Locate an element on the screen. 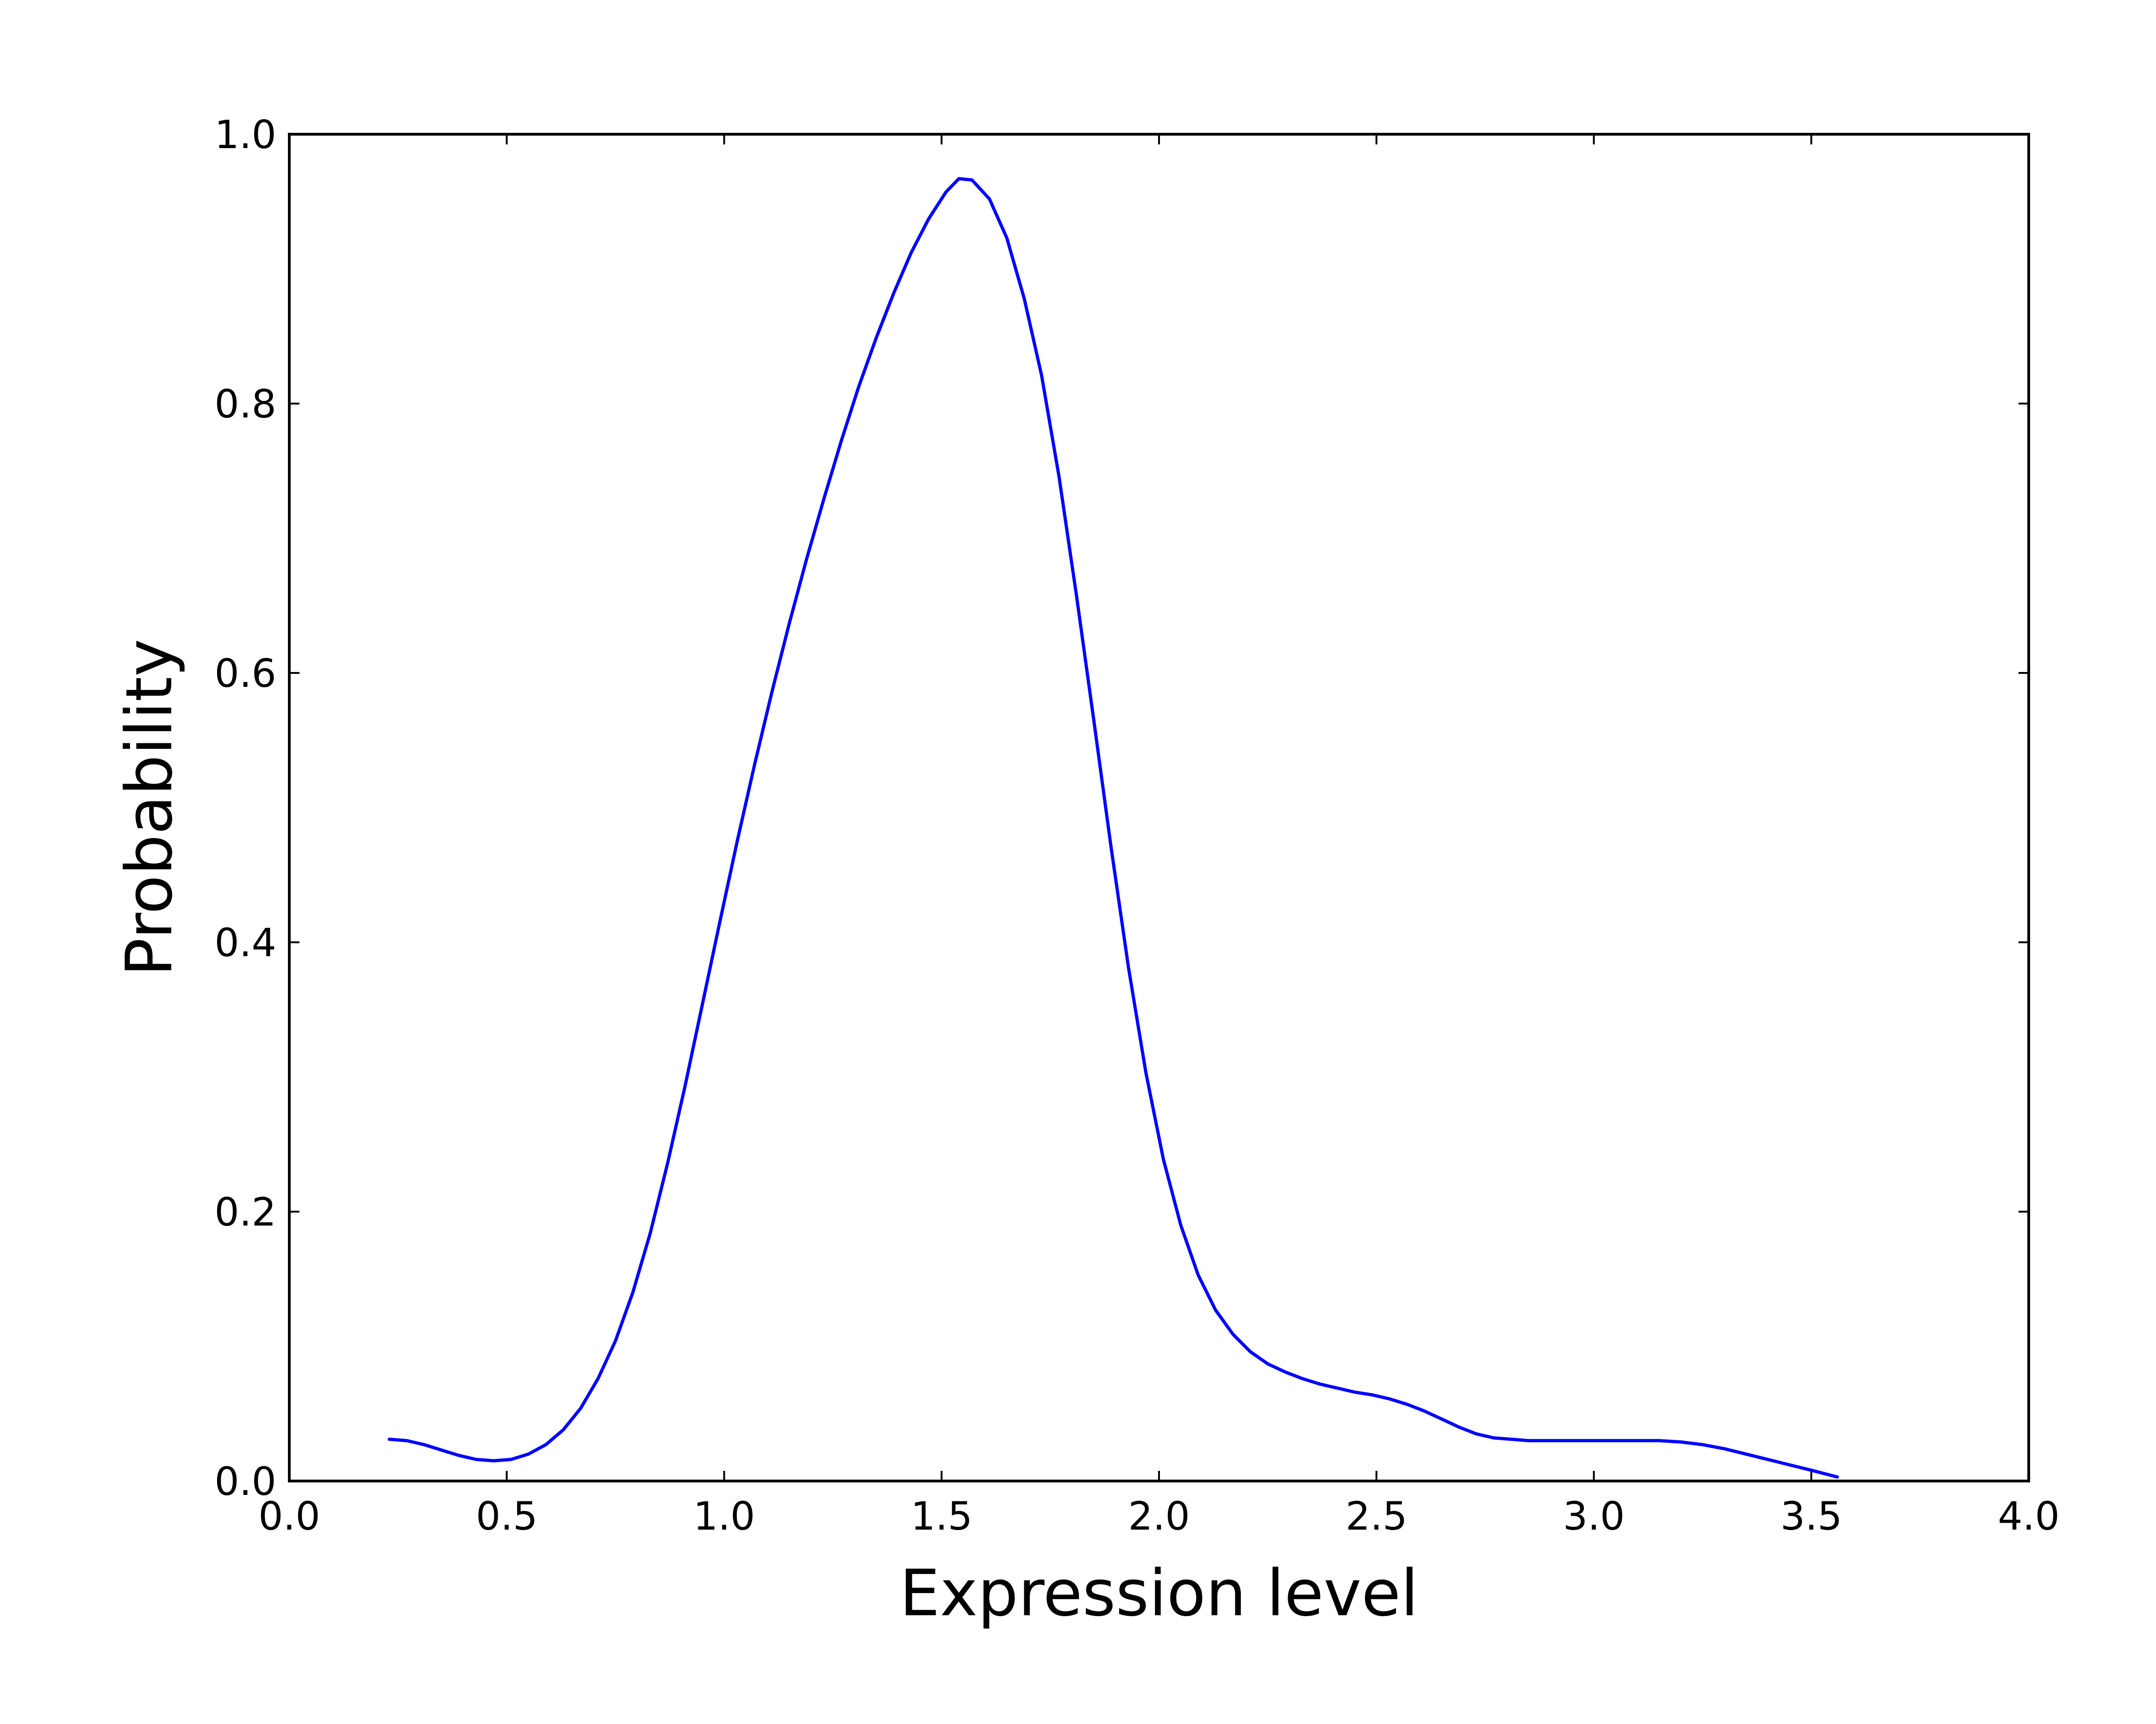 The height and width of the screenshot is (1724, 2156). y-tick-label: 1.0 is located at coordinates (245, 134).